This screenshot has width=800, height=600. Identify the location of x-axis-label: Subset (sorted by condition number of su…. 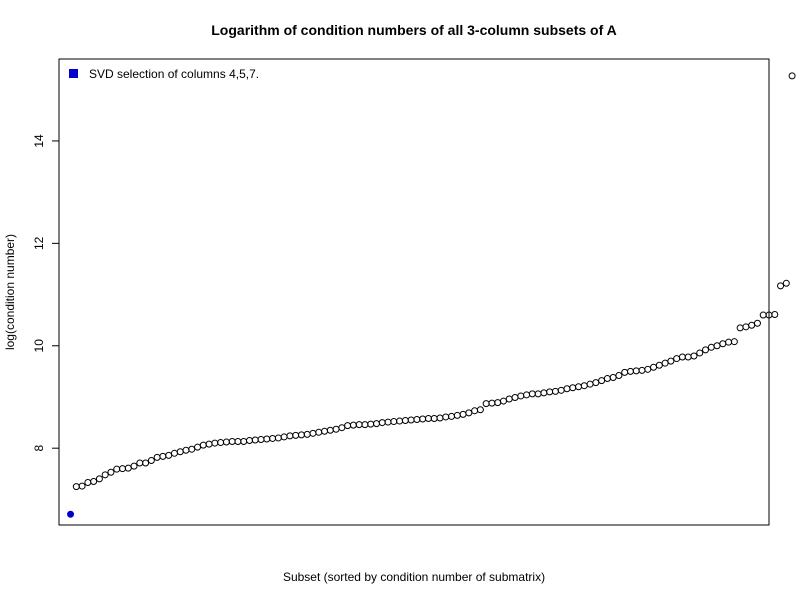
(414, 577).